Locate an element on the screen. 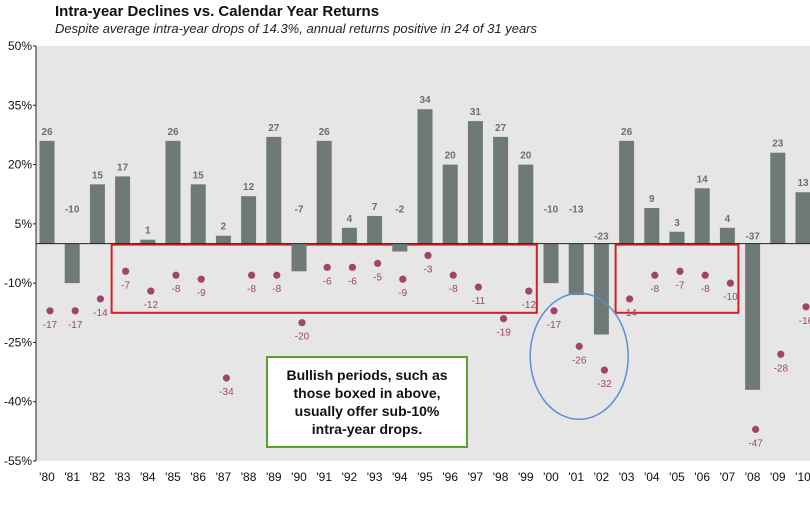 The height and width of the screenshot is (507, 810). decline-label: -32 is located at coordinates (604, 384).